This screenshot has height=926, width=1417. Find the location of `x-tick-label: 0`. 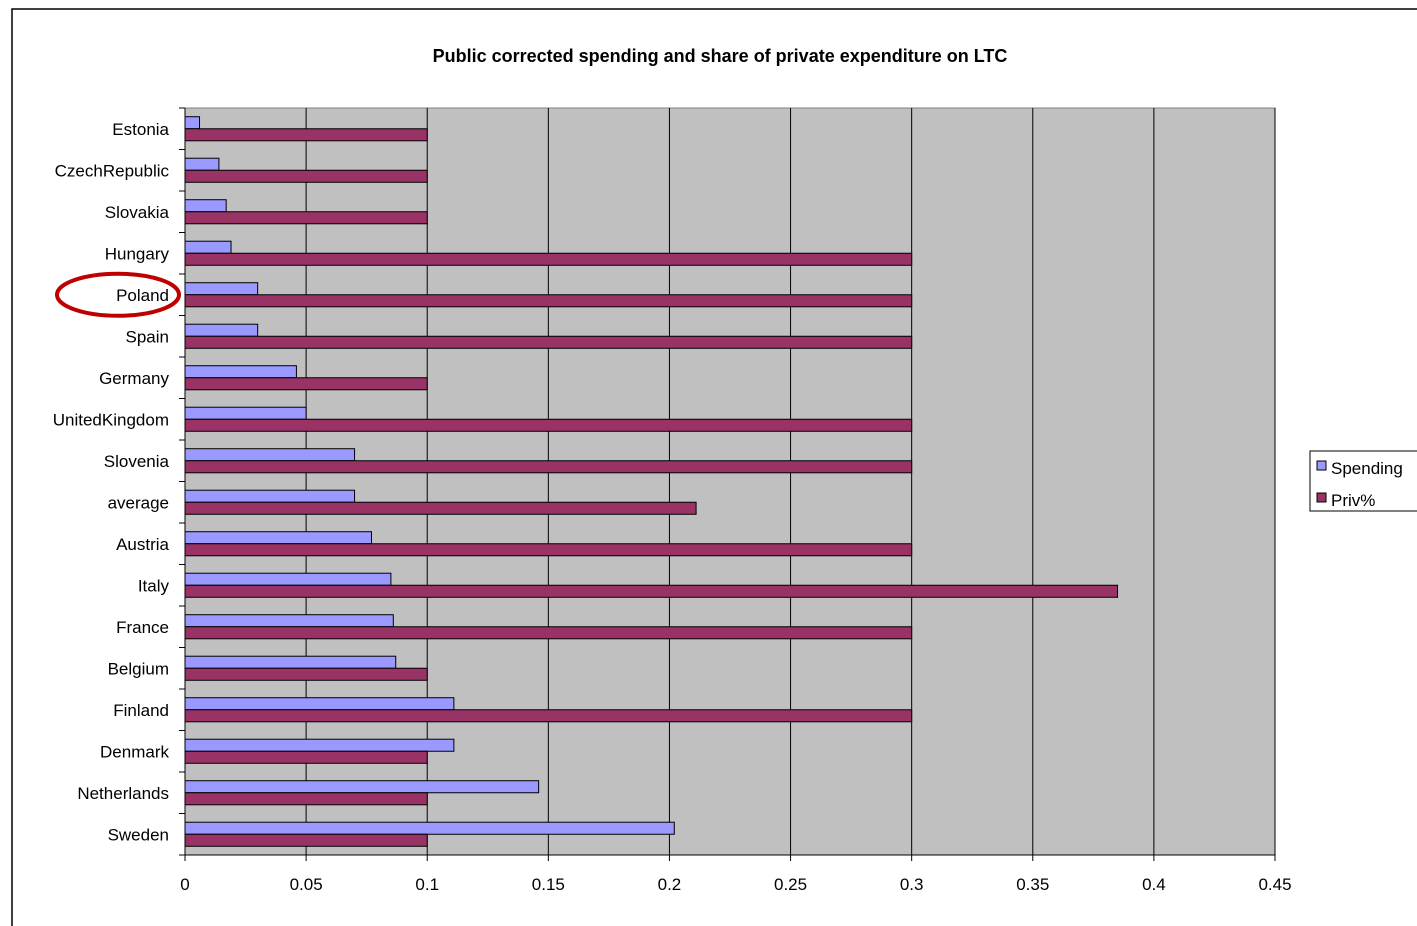

x-tick-label: 0 is located at coordinates (184, 884).